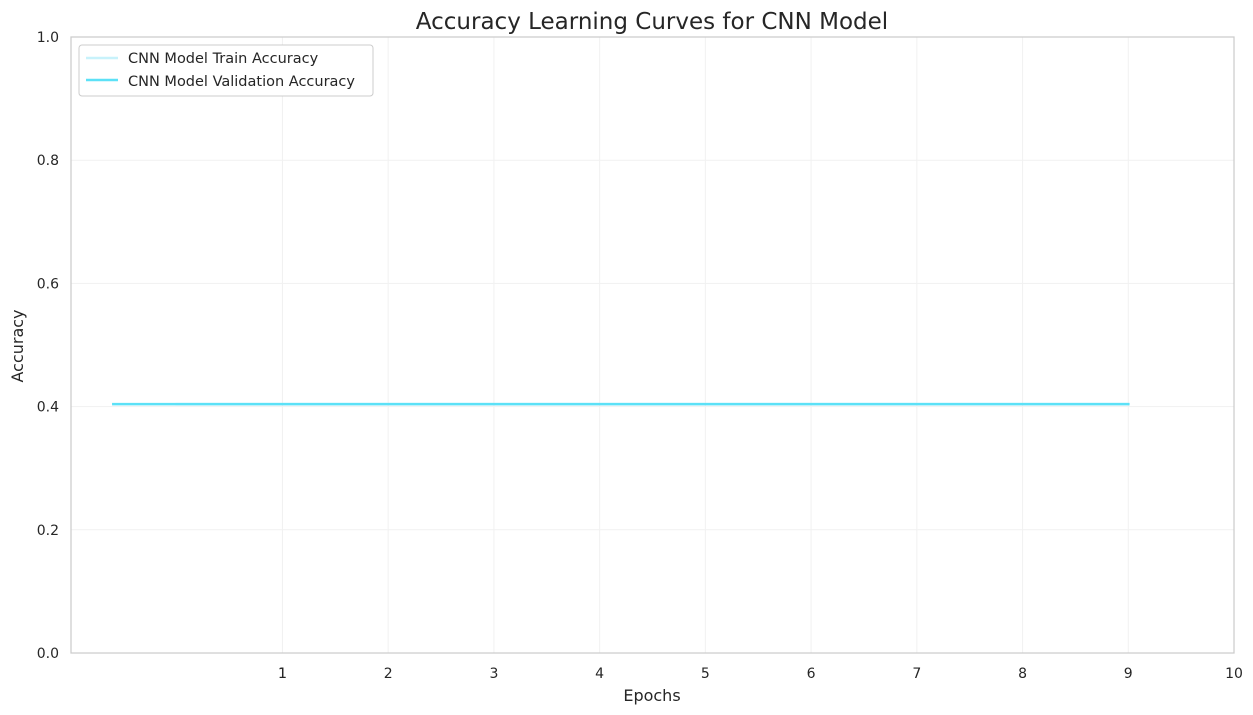 Image resolution: width=1253 pixels, height=715 pixels. Describe the element at coordinates (48, 346) in the screenshot. I see `y-axis-ticks: 0.0 0.2 0.4 0.6 0.8 1.0` at that location.